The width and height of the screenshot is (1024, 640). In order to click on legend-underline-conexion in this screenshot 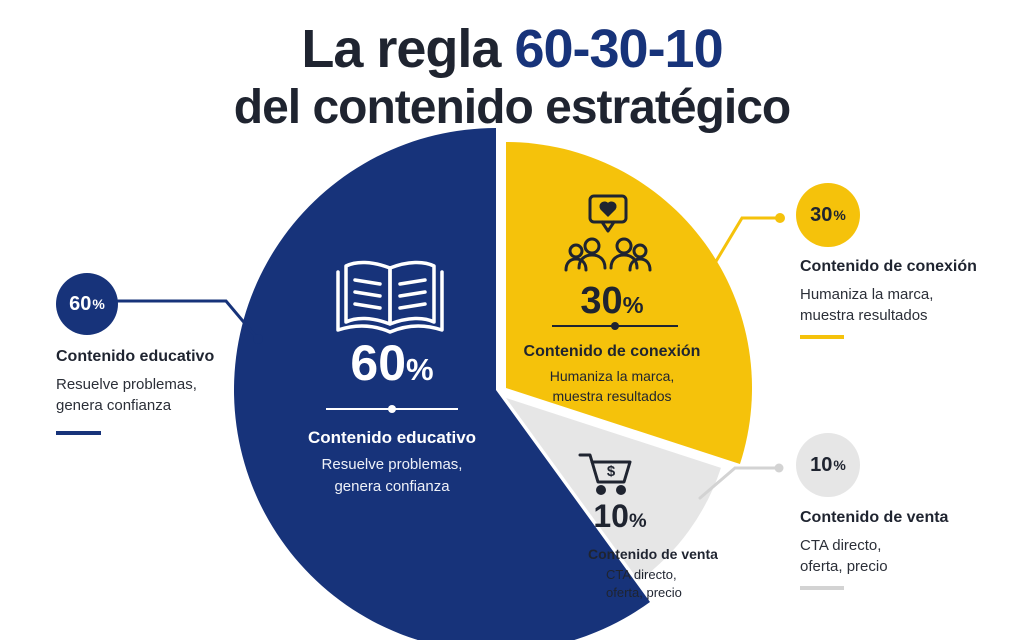, I will do `click(822, 337)`.